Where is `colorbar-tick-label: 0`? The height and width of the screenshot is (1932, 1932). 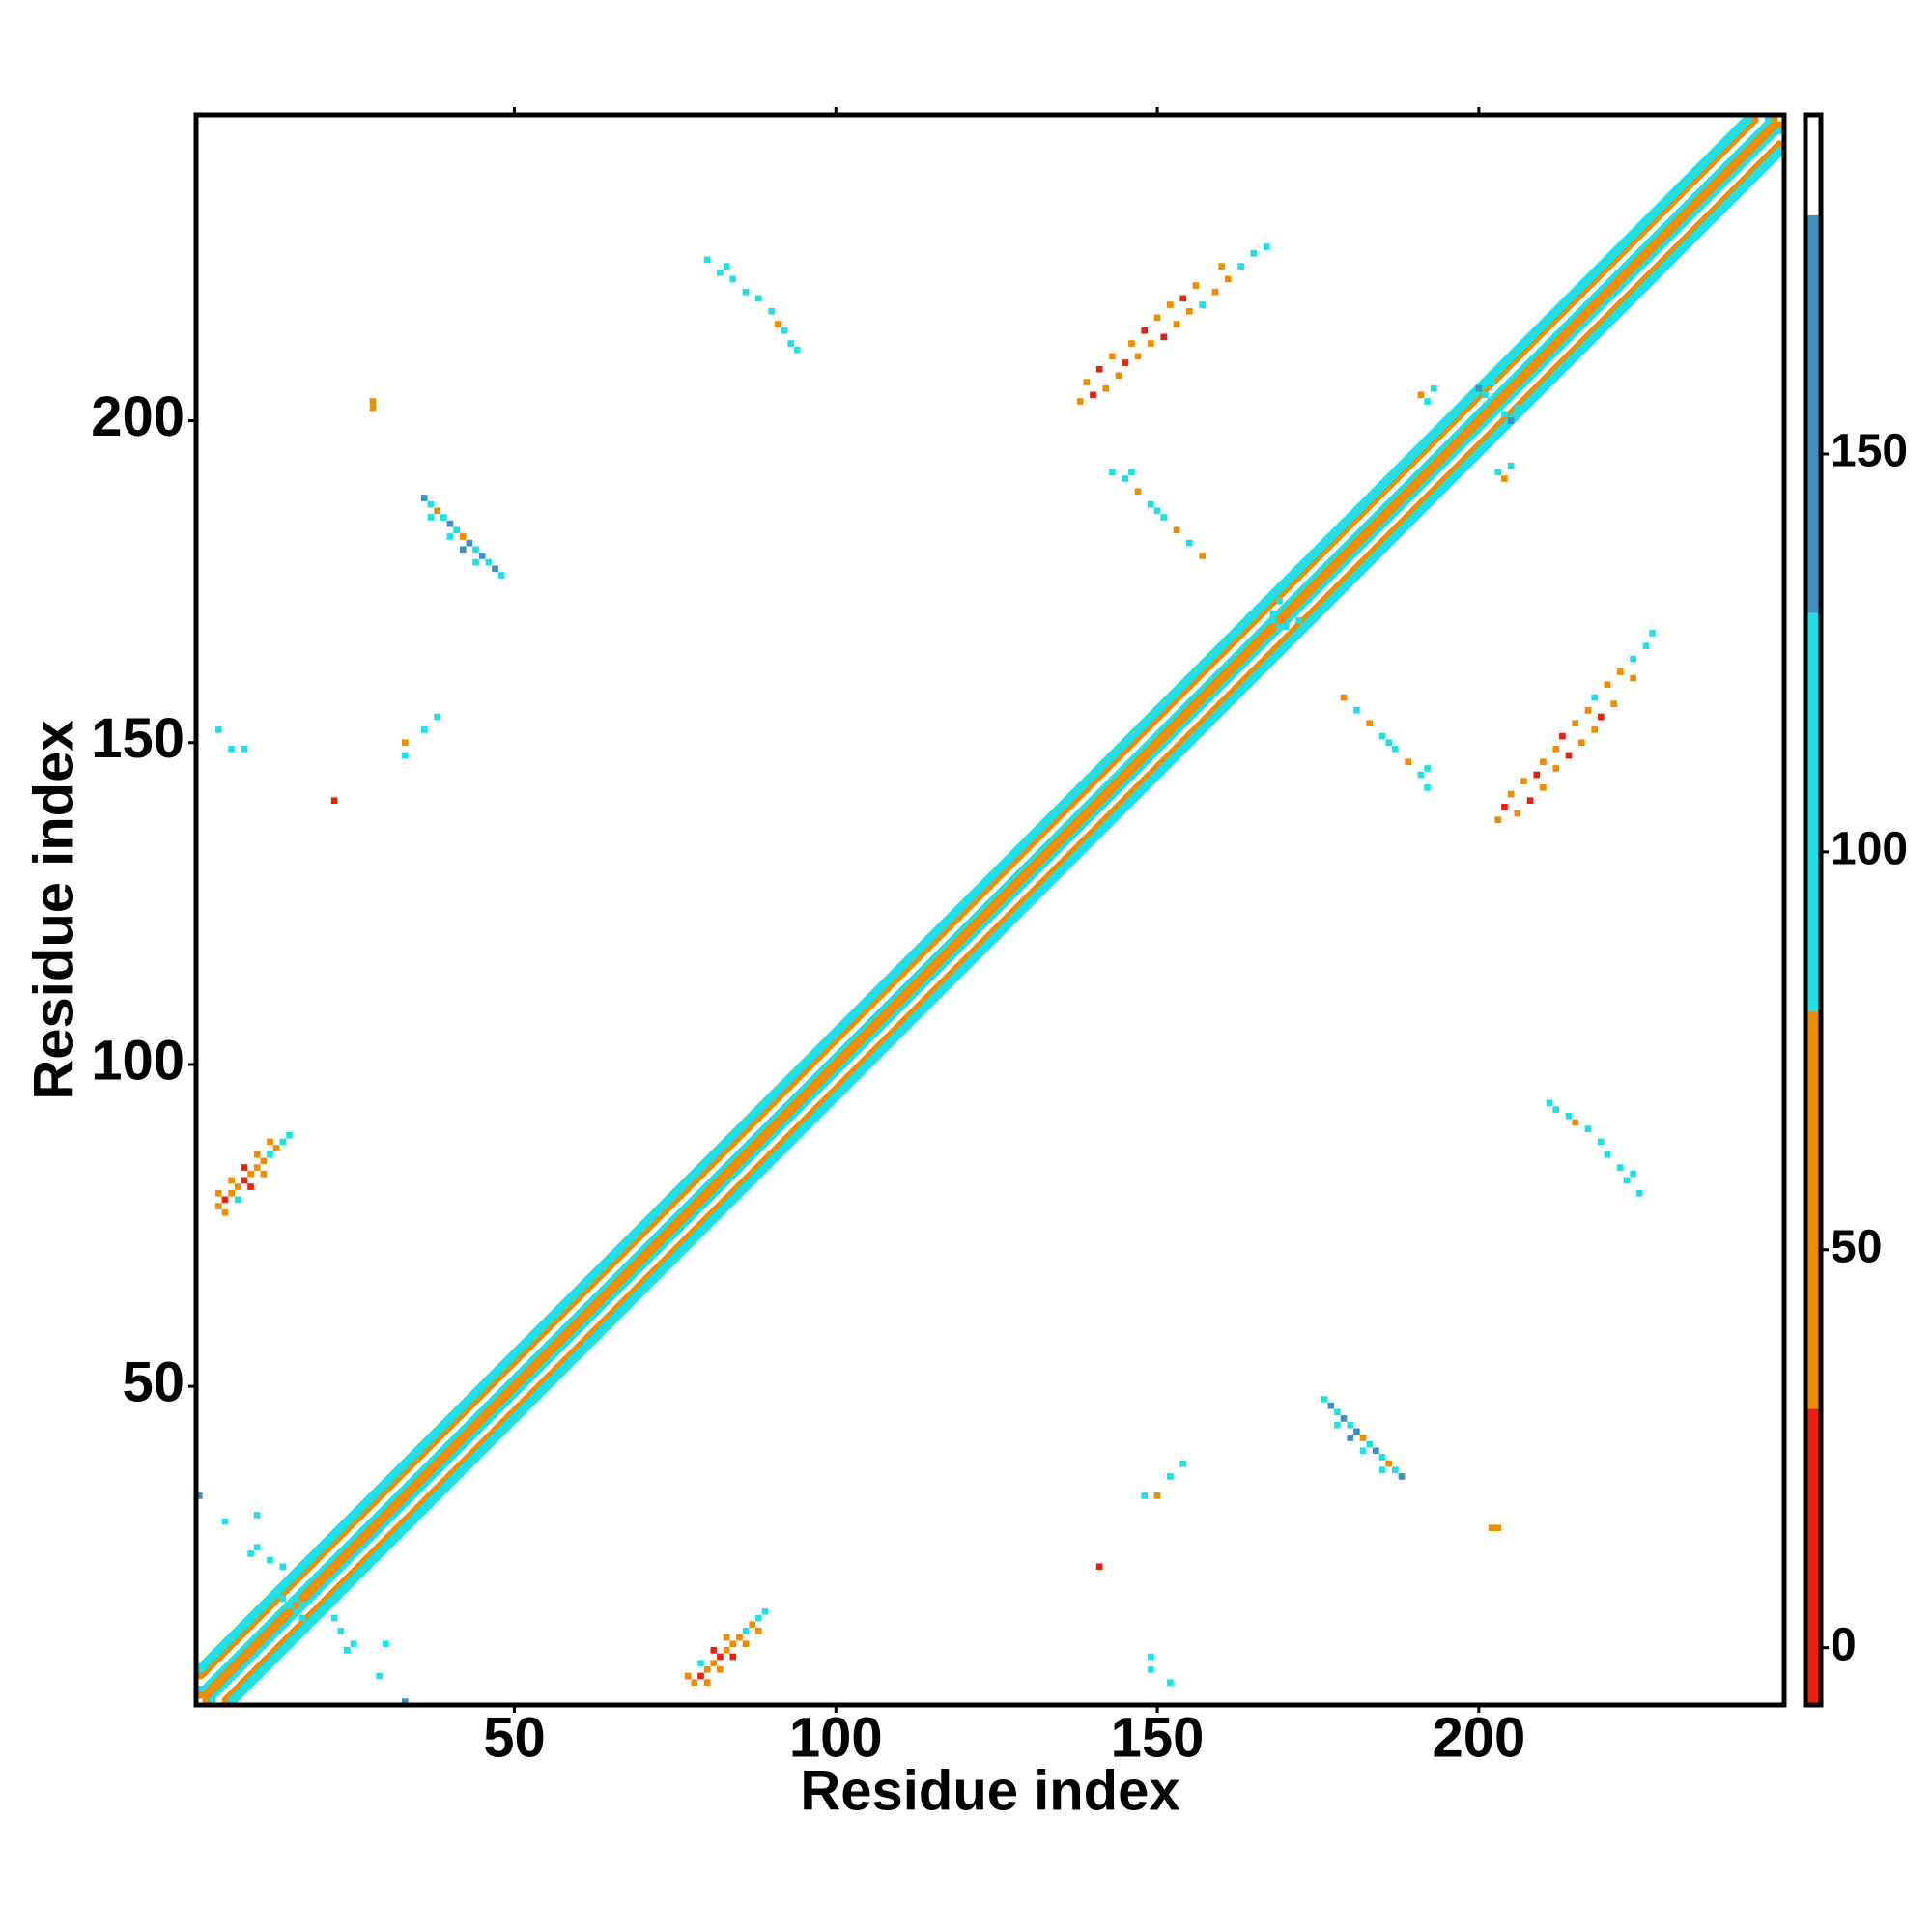
colorbar-tick-label: 0 is located at coordinates (1844, 1644).